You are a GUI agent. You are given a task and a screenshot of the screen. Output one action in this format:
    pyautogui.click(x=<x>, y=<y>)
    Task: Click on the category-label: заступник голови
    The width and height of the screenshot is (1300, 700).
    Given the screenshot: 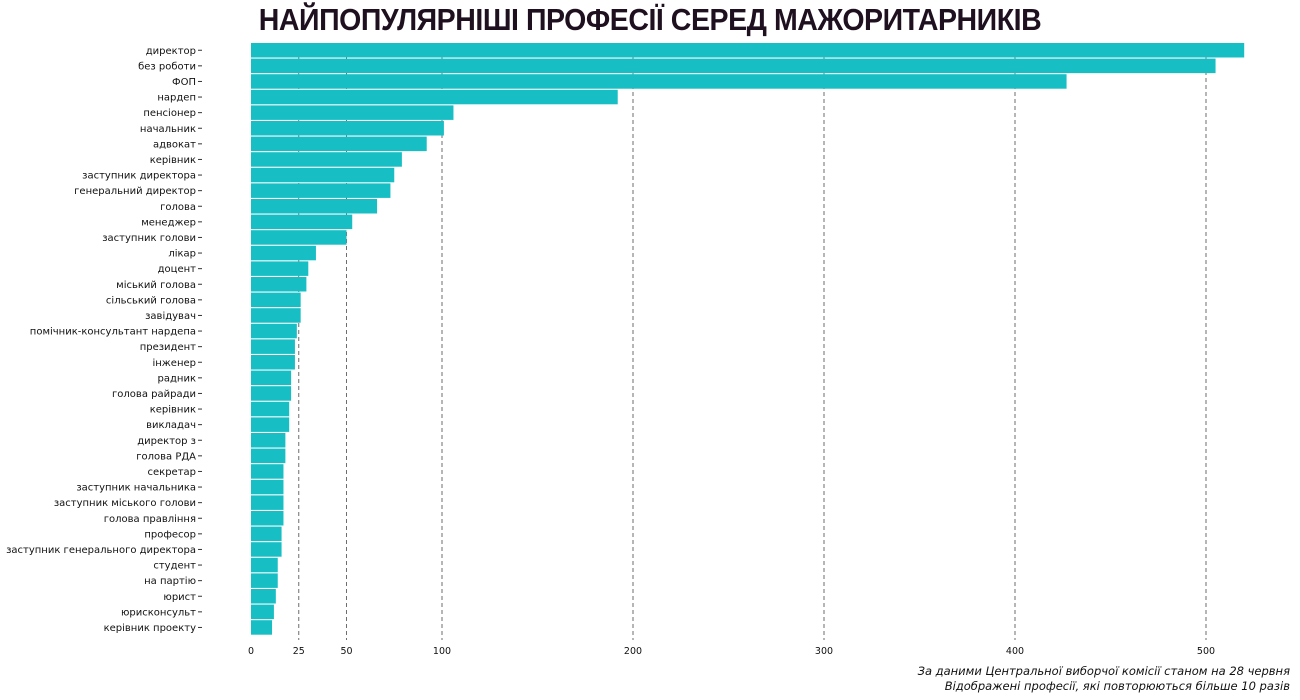 What is the action you would take?
    pyautogui.click(x=149, y=238)
    